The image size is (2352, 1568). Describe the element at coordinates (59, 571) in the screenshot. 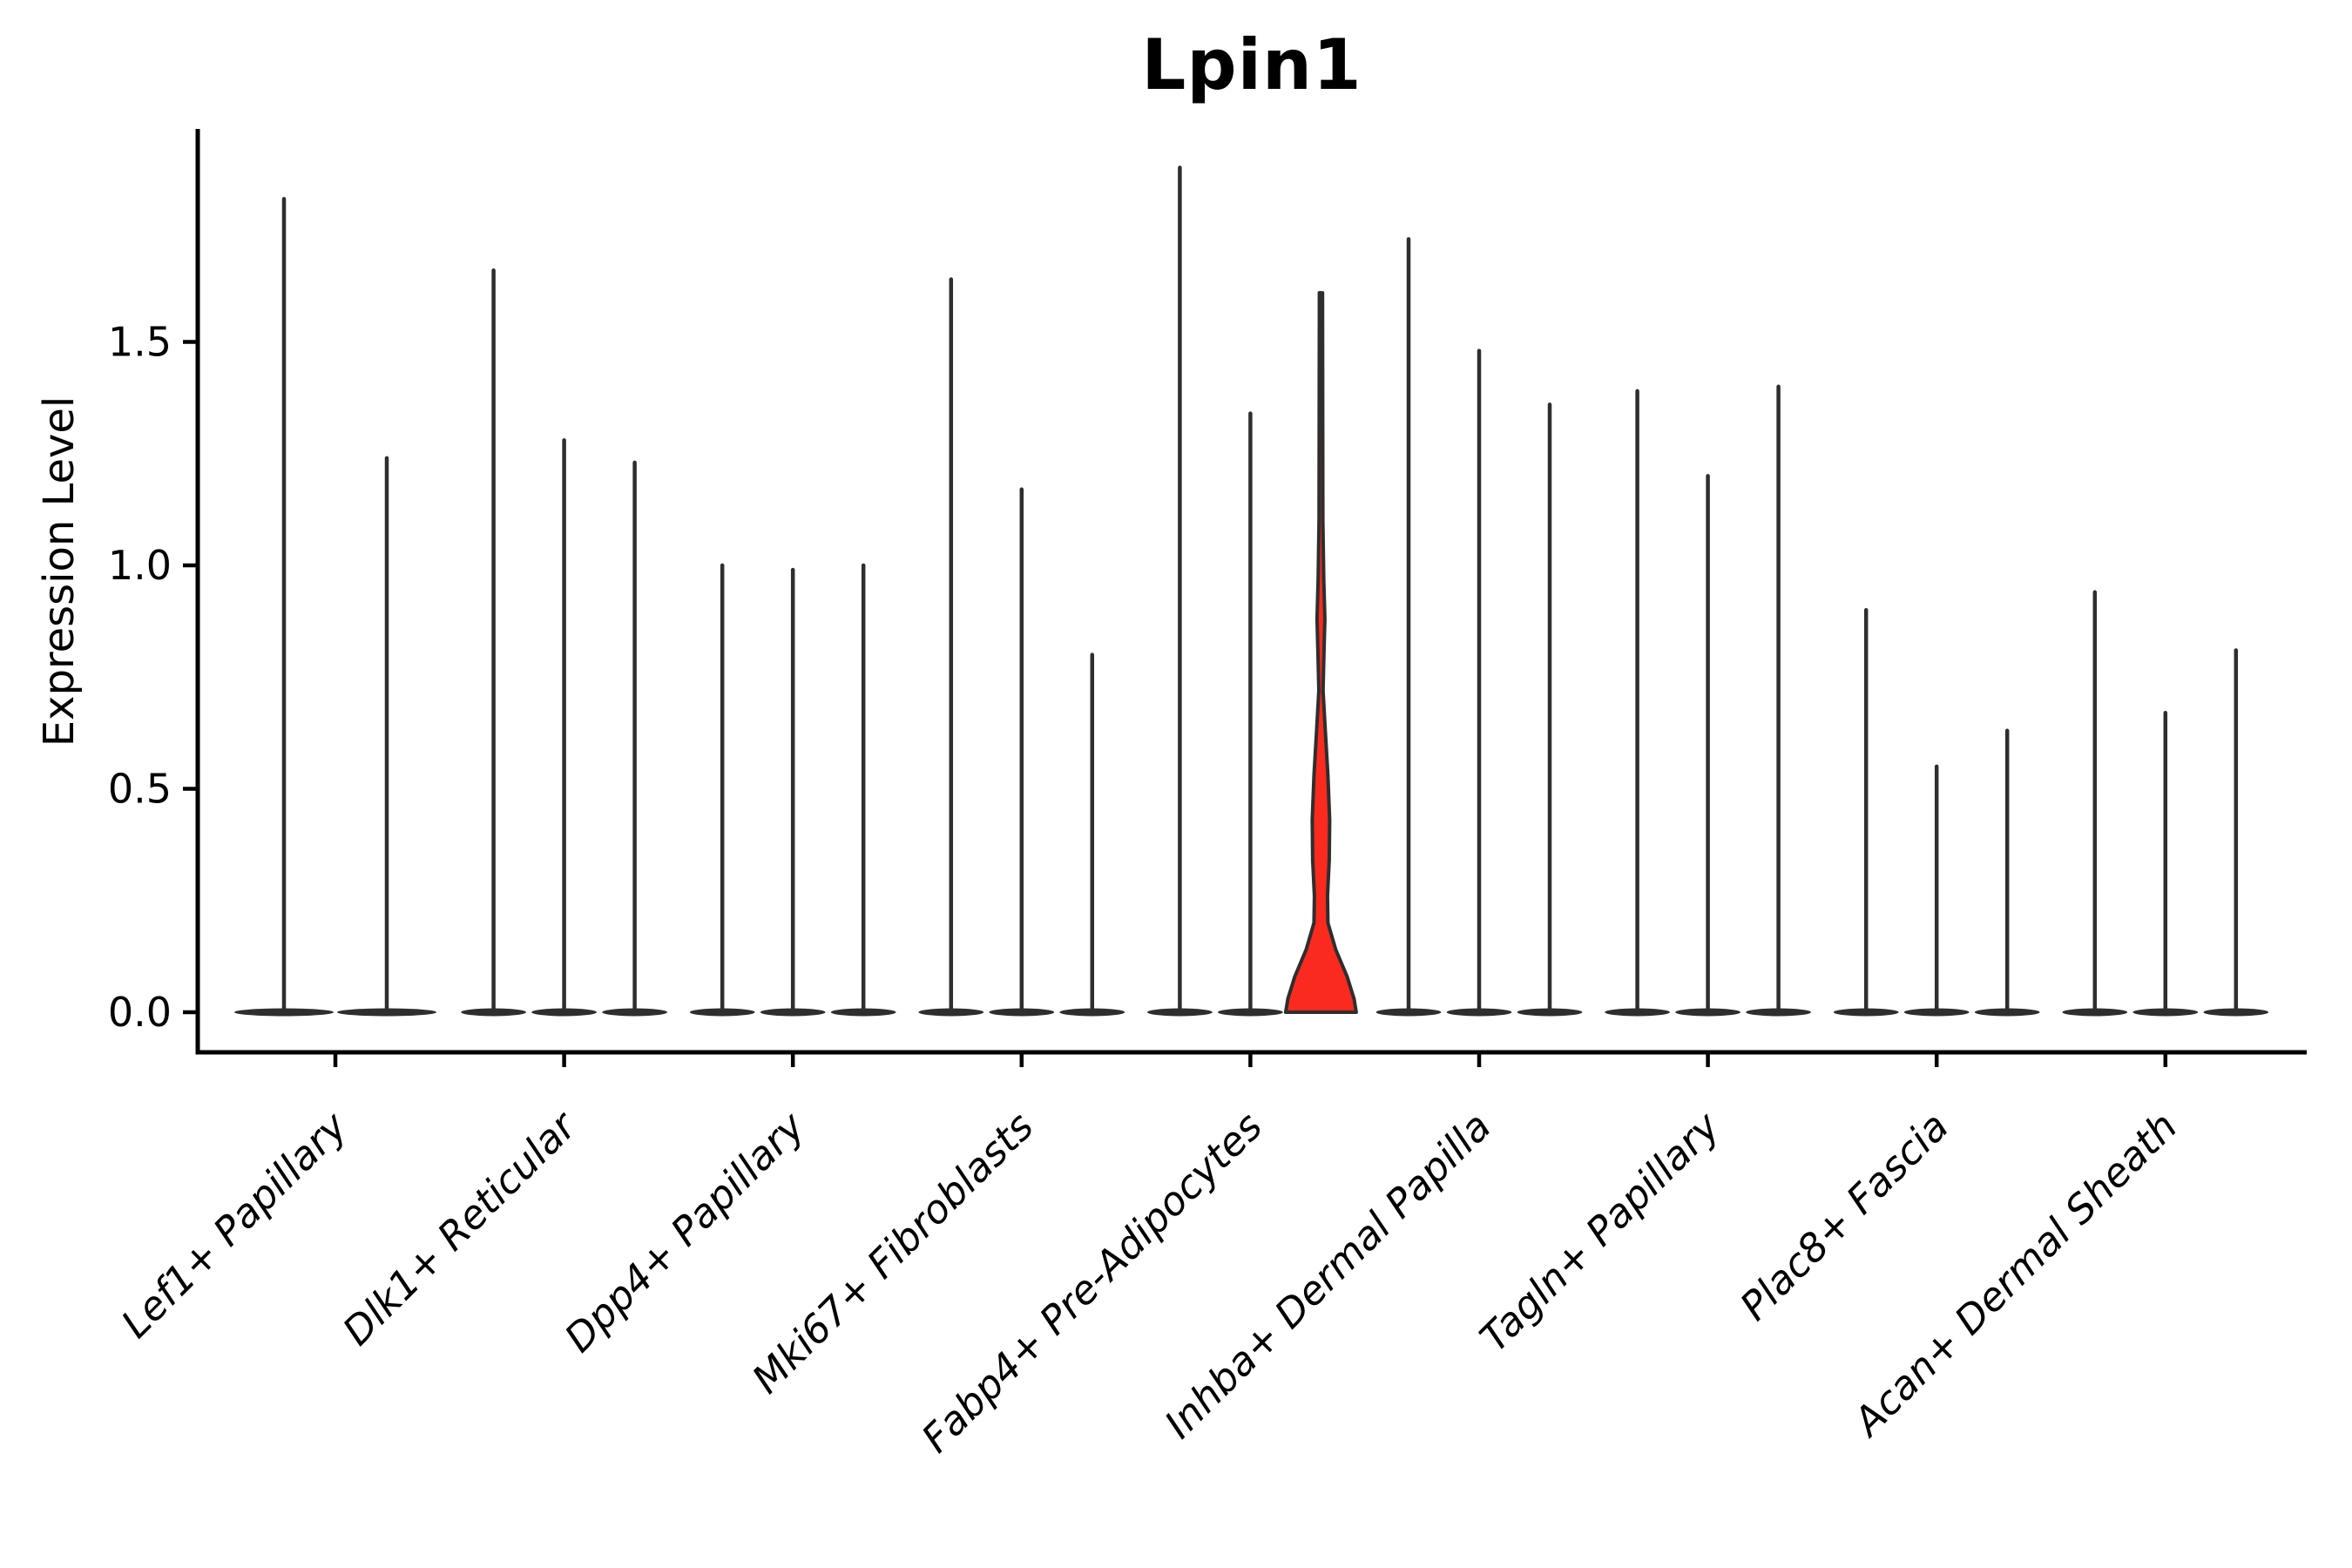

I see `y-axis-label: Expression Level` at that location.